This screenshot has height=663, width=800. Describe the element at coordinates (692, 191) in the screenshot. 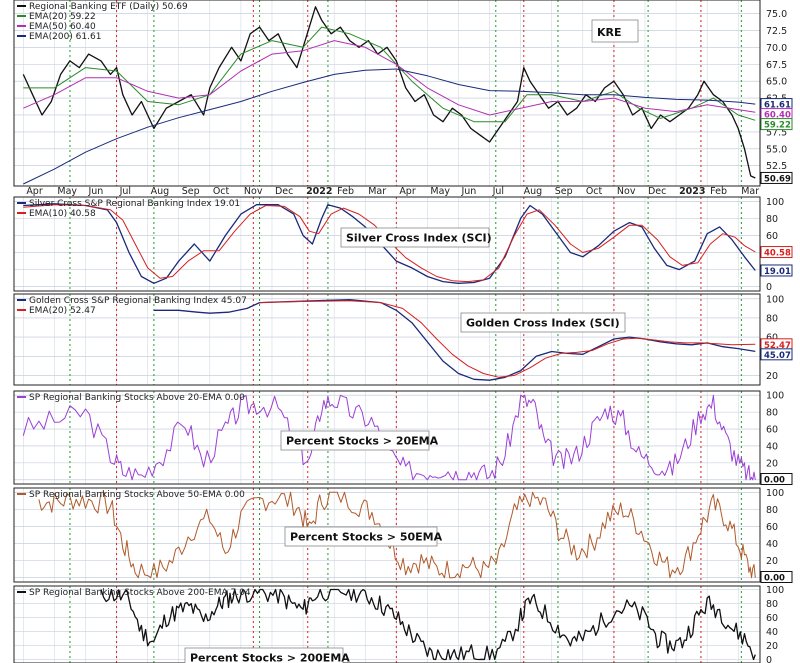

I see `x-tick-label: 2023` at that location.